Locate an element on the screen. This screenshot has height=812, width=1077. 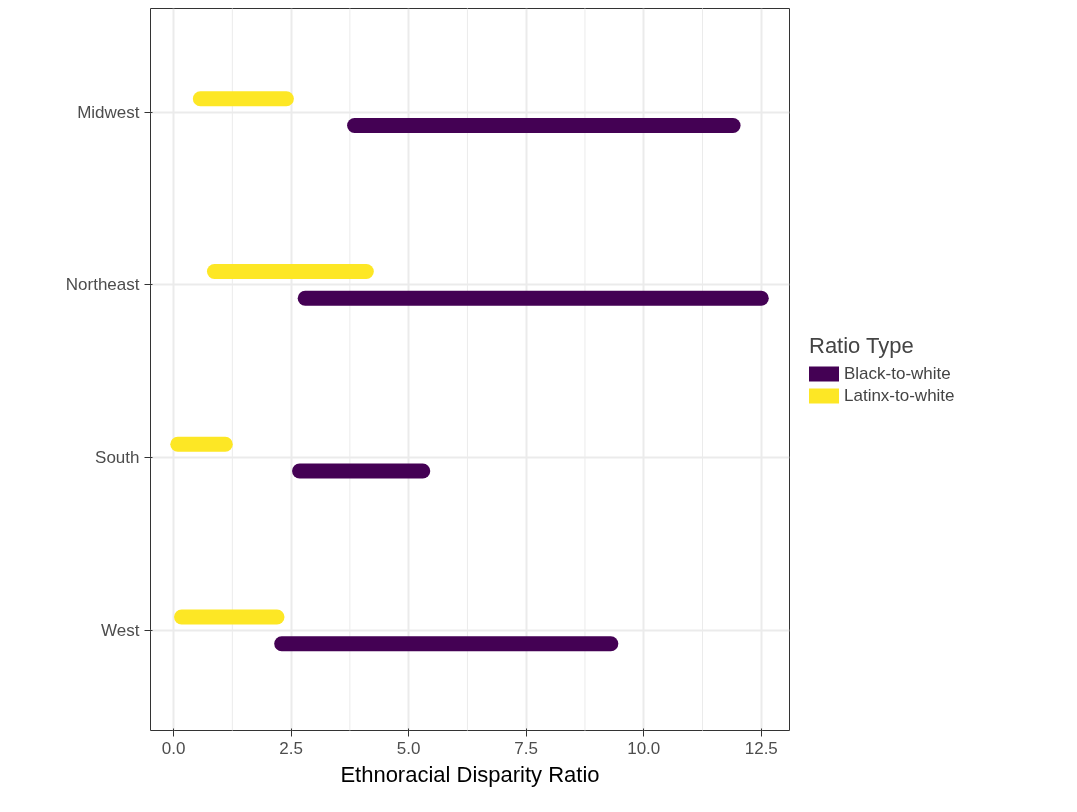
legend-label: Latinx-to-white is located at coordinates (899, 395).